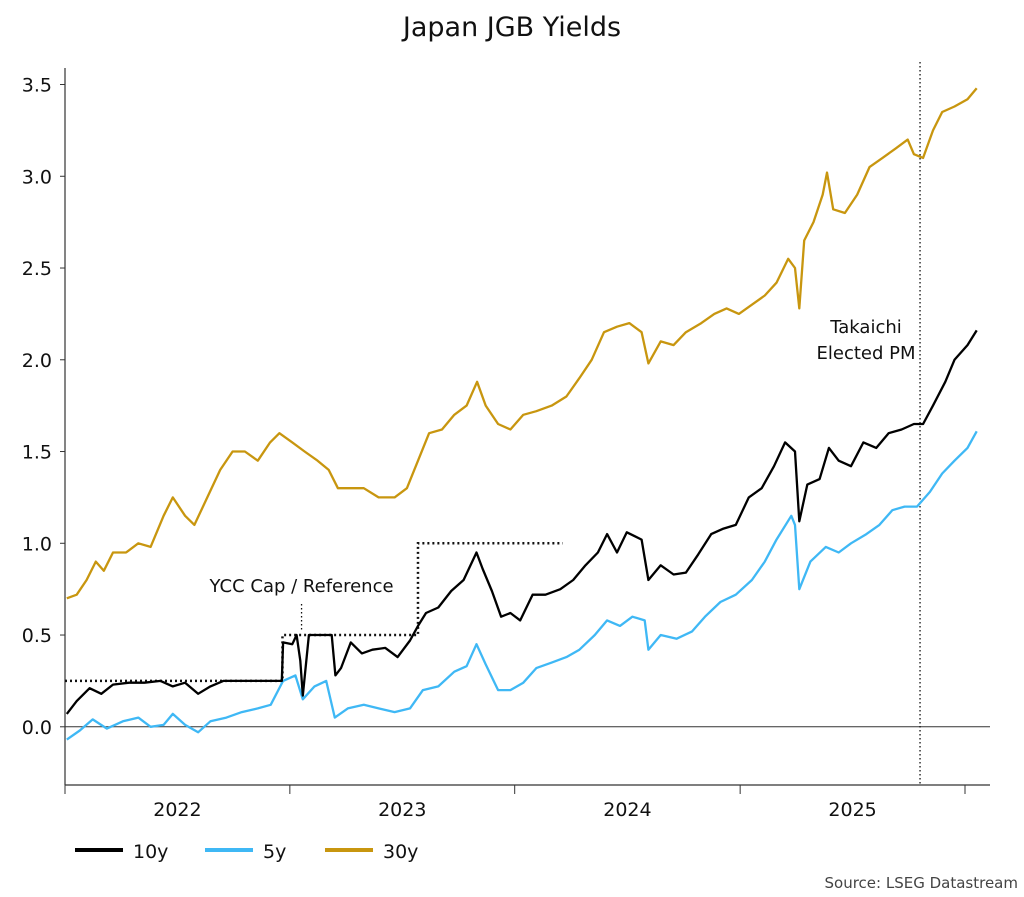 This screenshot has width=1024, height=897. I want to click on event-marker-label: Takaichi, so click(865, 327).